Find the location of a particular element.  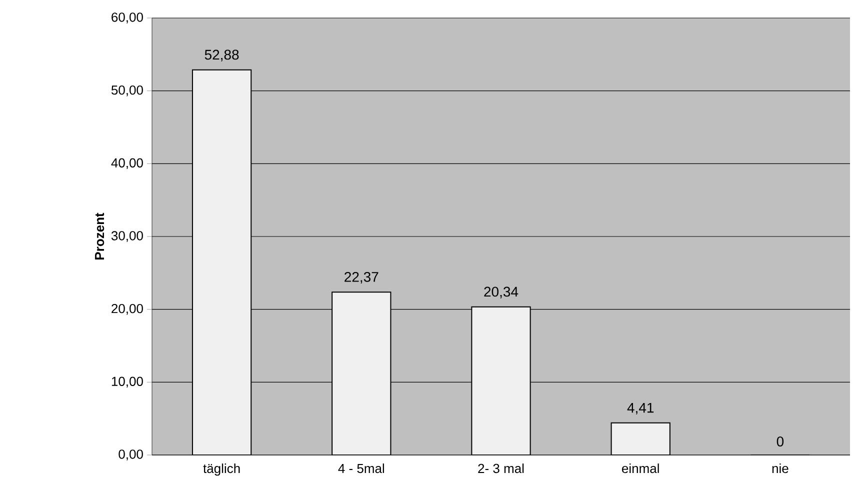

x-tick-label: 2- 3 mal is located at coordinates (501, 469).